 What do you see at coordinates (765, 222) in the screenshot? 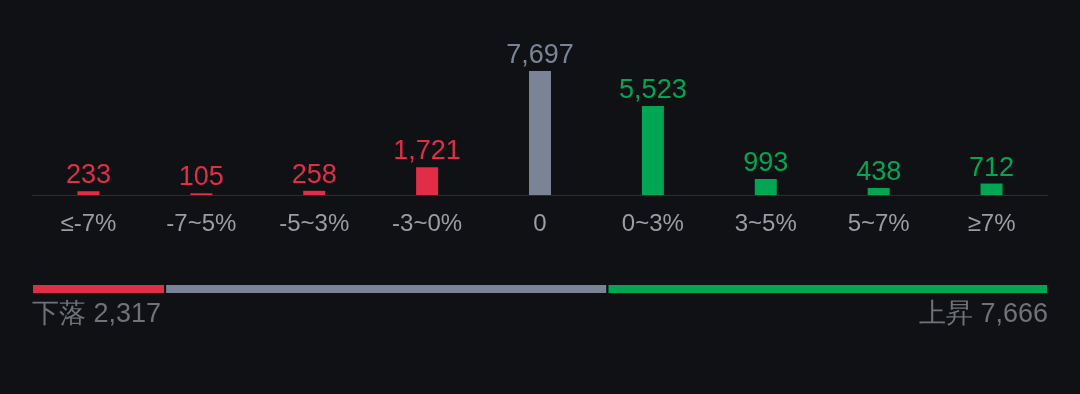
I see `x-tick-label: 3~5%` at bounding box center [765, 222].